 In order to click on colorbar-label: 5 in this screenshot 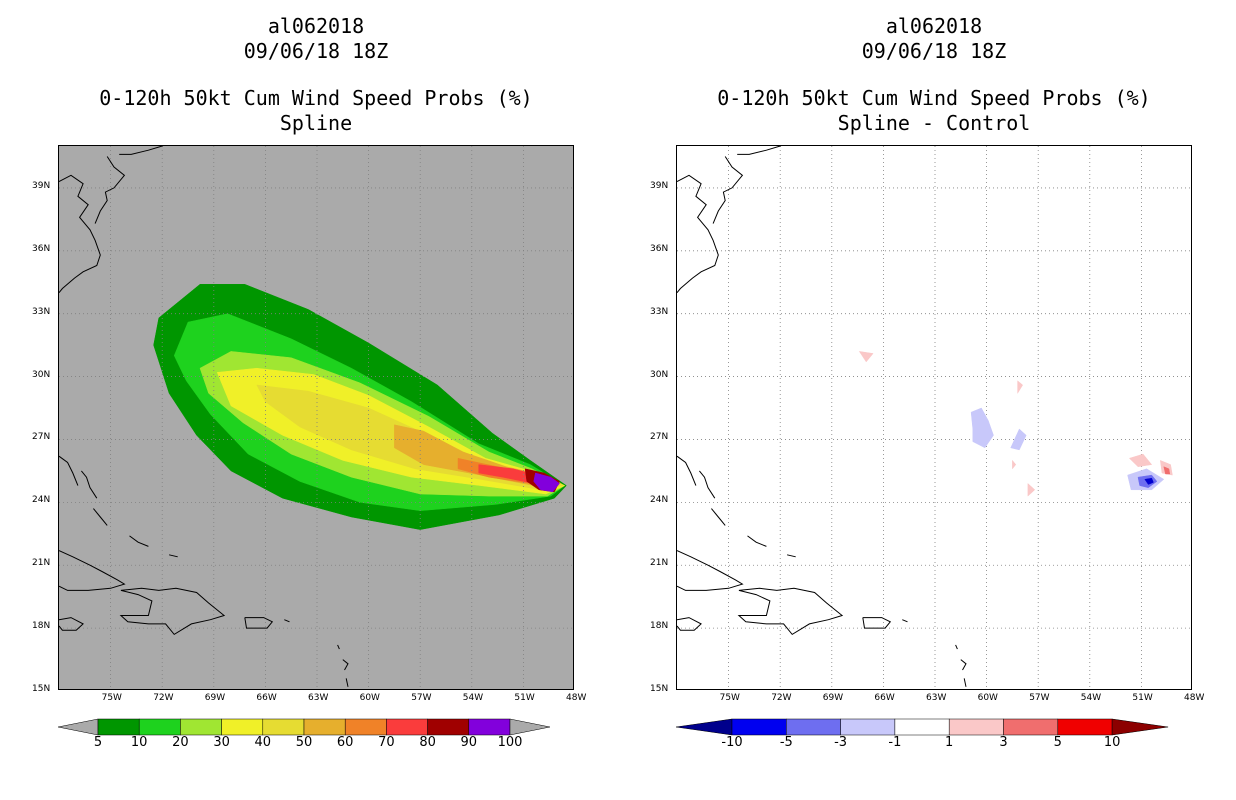, I will do `click(98, 742)`.